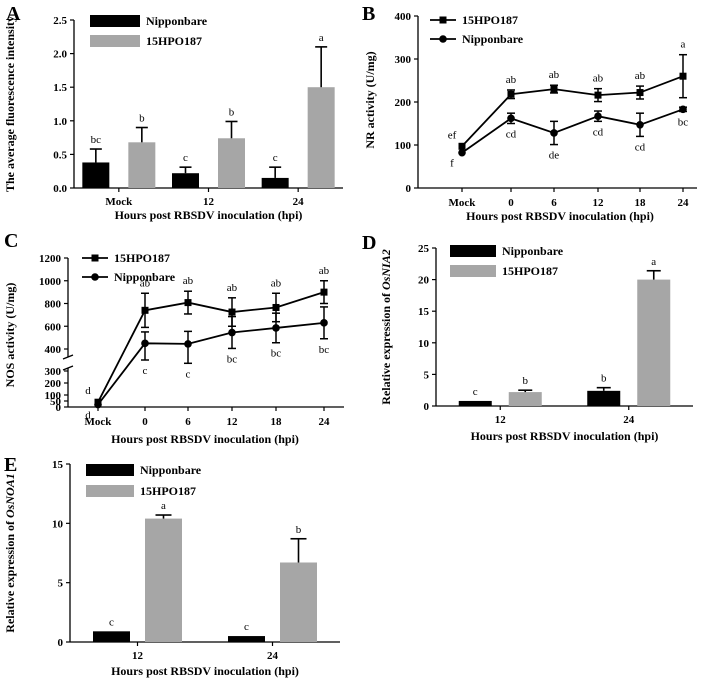 The image size is (709, 681). Describe the element at coordinates (565, 436) in the screenshot. I see `x-axis-label: Hours post RBSDV inoculation (hpi)` at that location.